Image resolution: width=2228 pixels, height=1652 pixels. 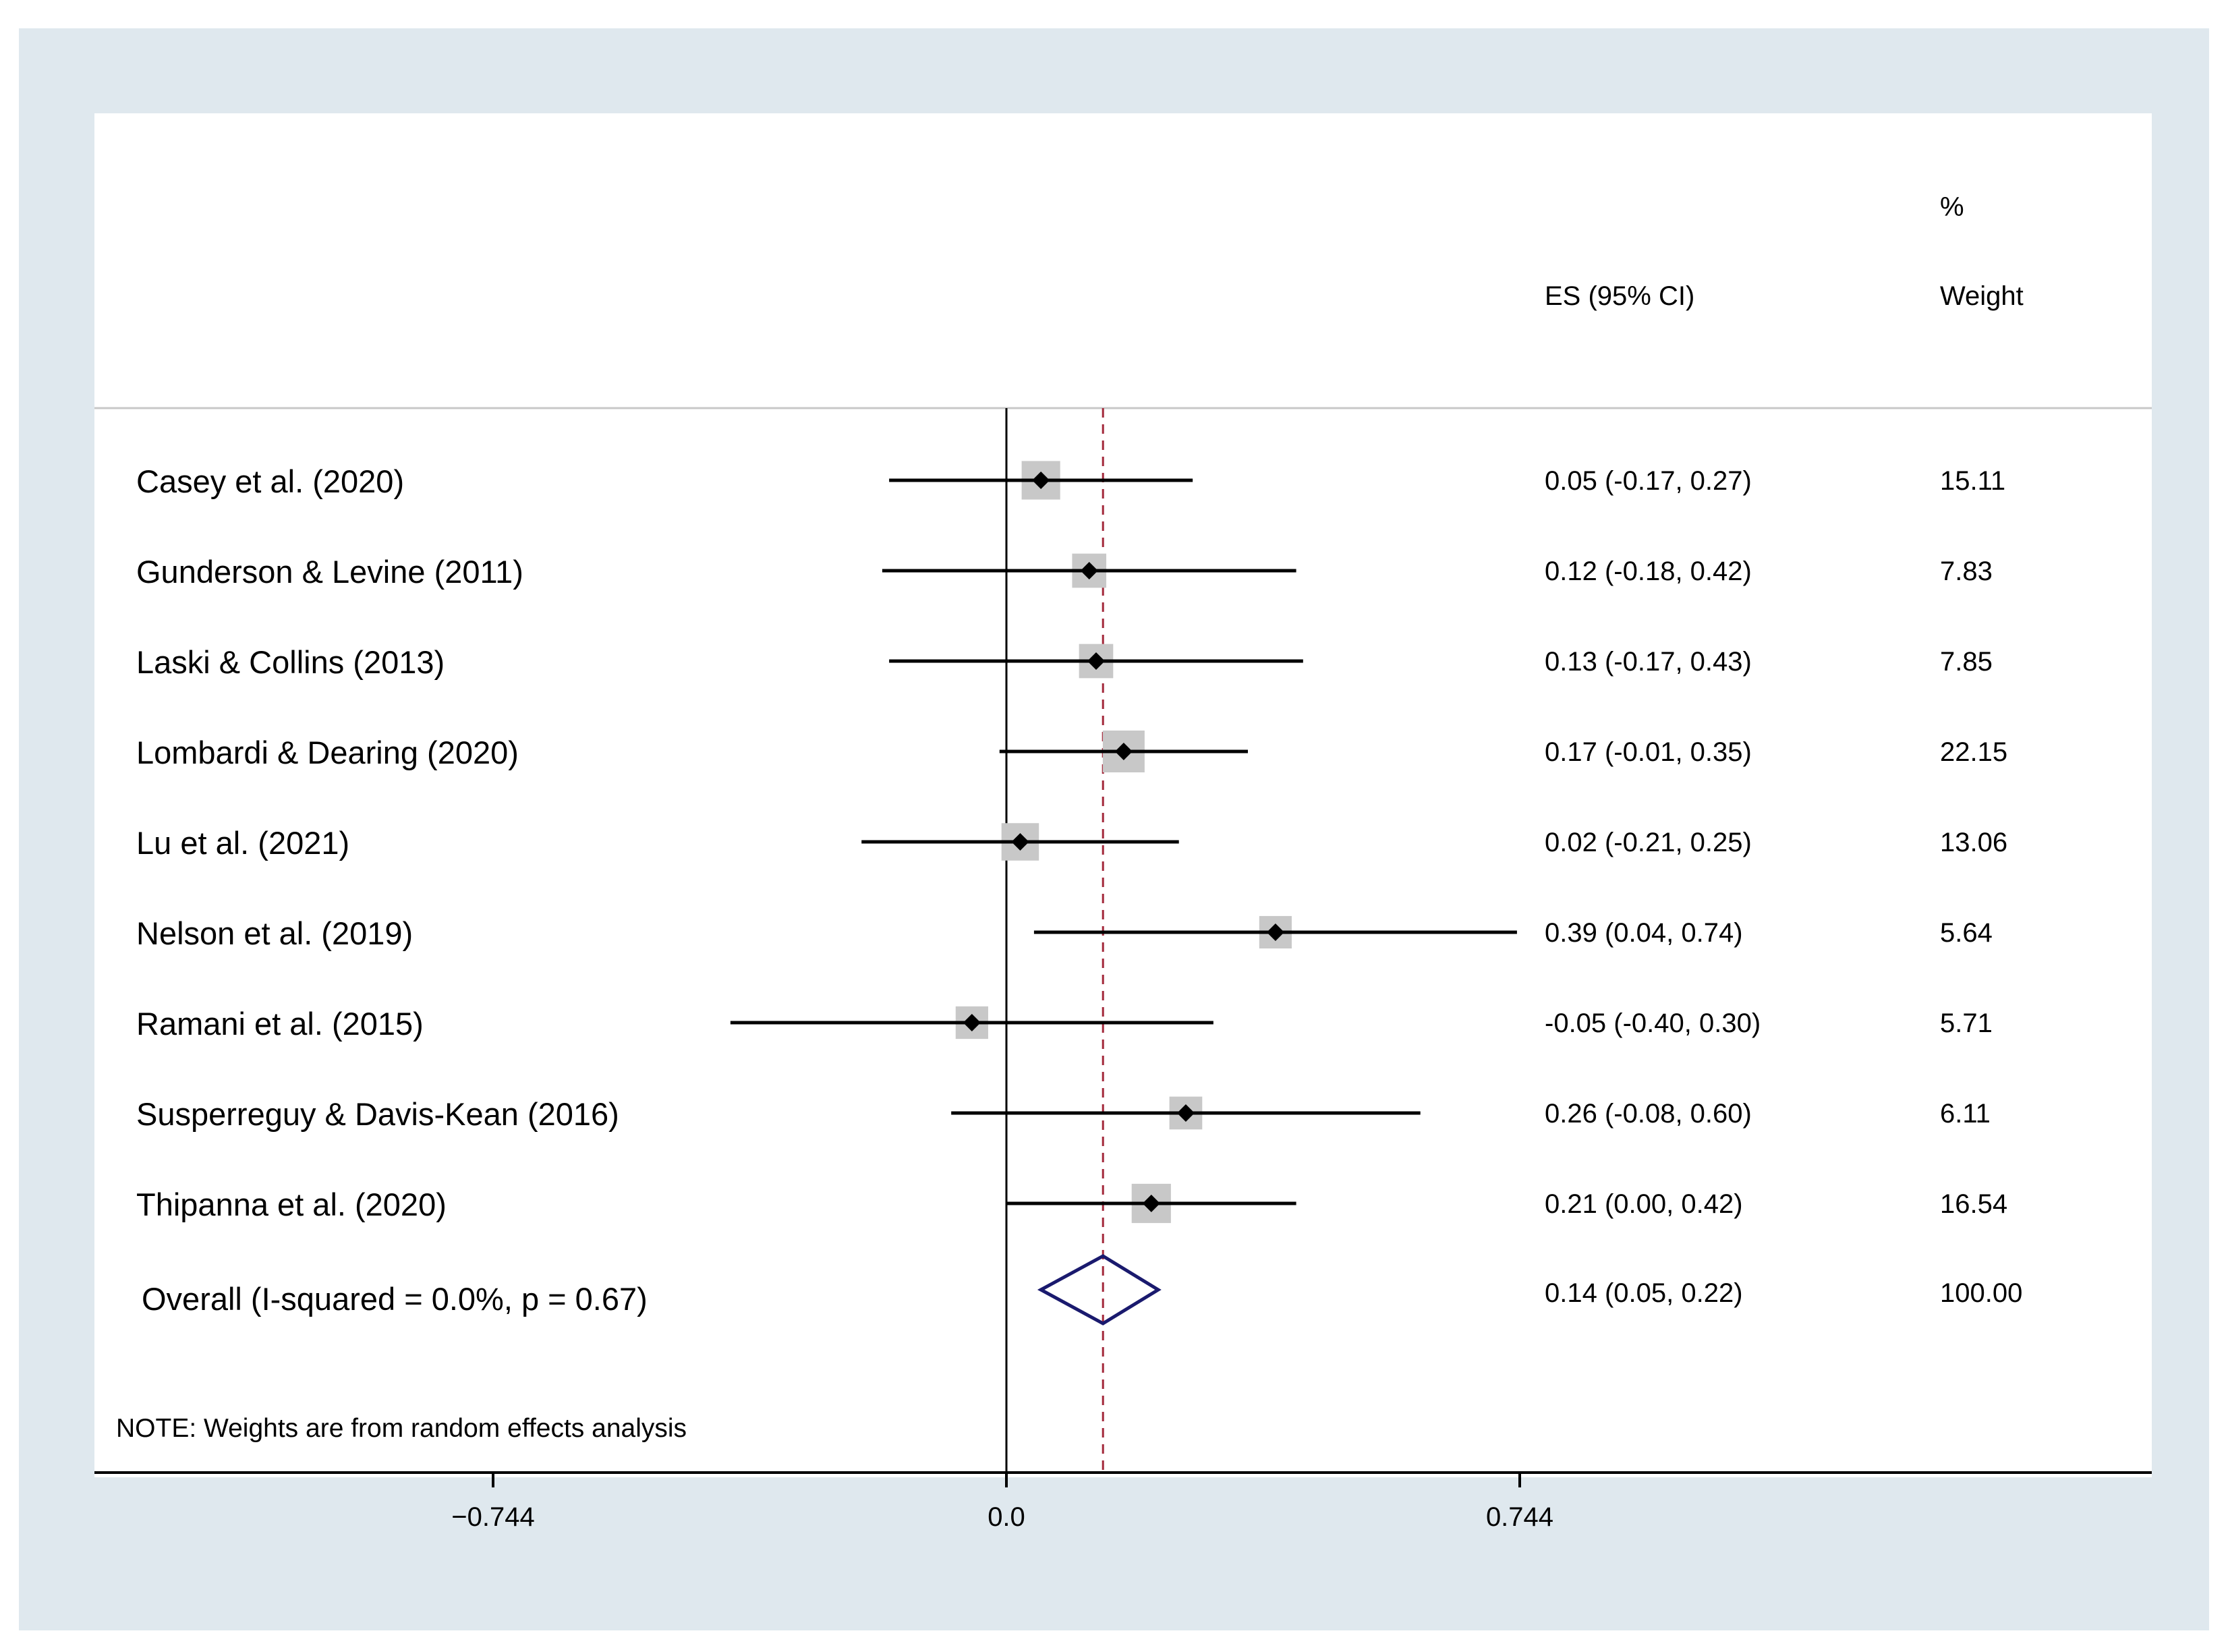 I want to click on study-weight-text: 13.06, so click(x=1973, y=842).